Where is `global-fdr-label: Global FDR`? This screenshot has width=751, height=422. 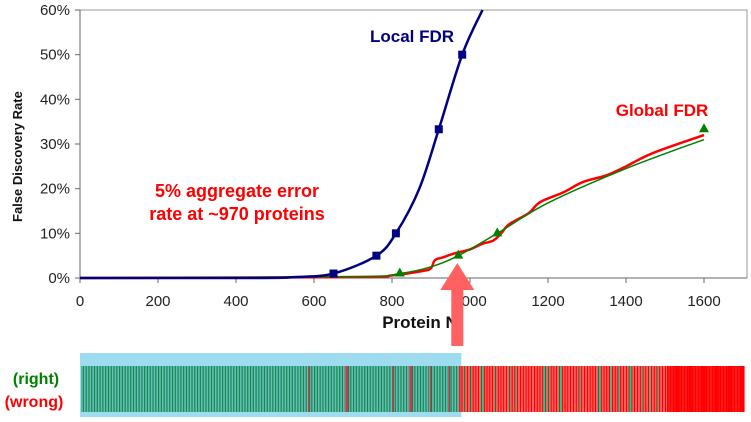
global-fdr-label: Global FDR is located at coordinates (662, 110).